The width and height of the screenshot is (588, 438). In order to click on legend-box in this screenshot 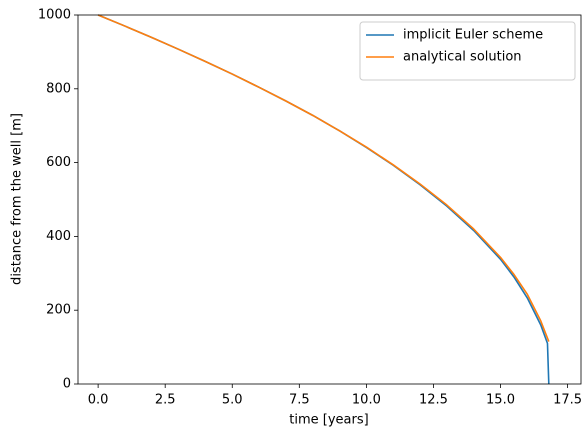, I will do `click(467, 51)`.